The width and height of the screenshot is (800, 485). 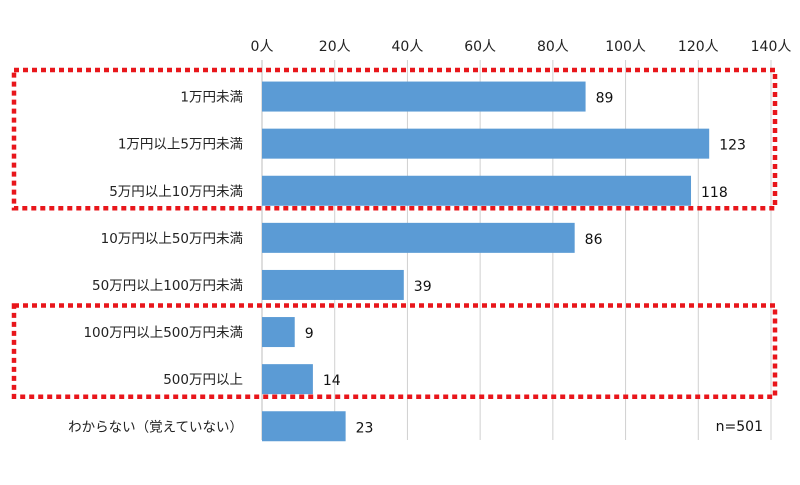 I want to click on category-label: 1万円未満, so click(x=211, y=98).